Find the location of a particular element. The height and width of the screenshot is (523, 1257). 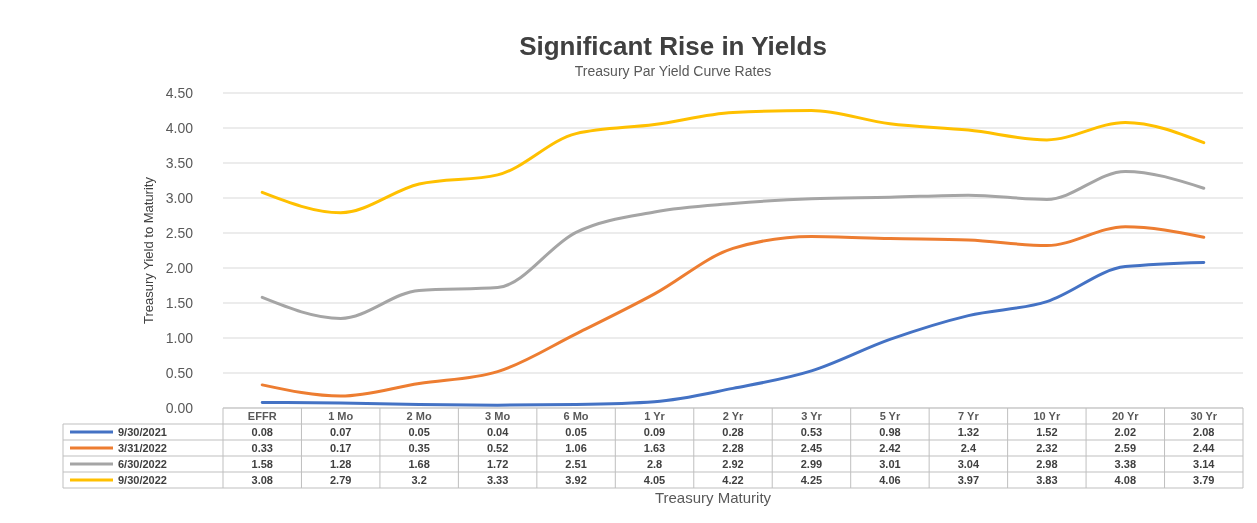

data-label: 4.22 is located at coordinates (733, 480).